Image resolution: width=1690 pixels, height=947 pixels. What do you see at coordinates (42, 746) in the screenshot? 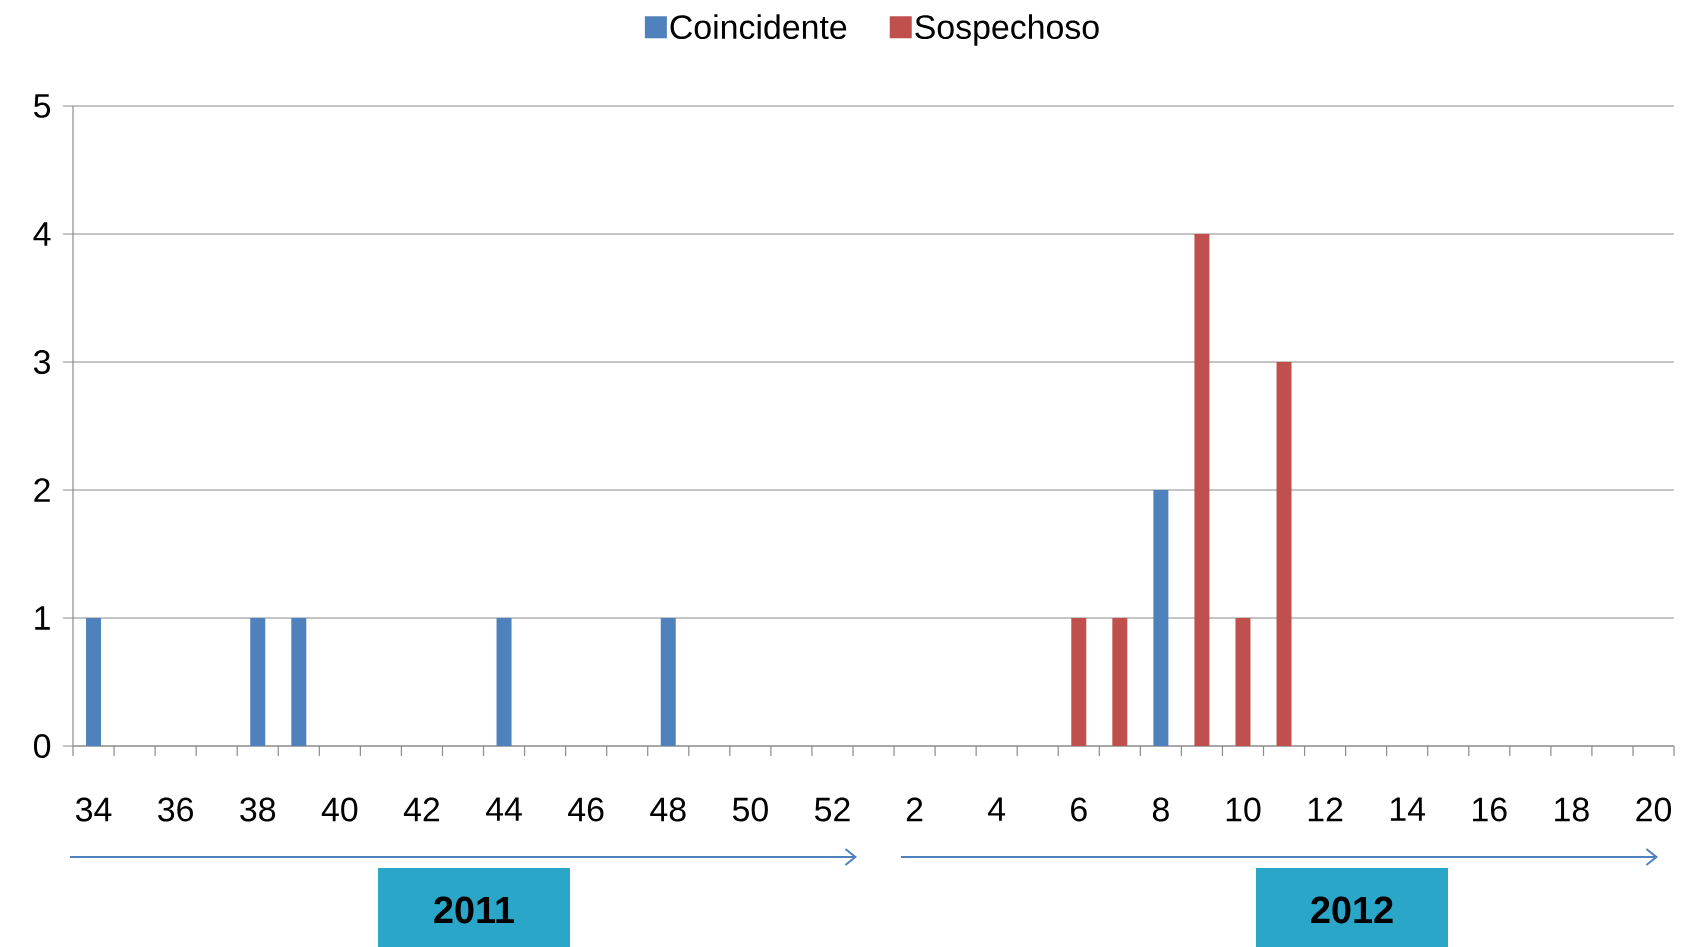
I see `y-tick-label: 0` at bounding box center [42, 746].